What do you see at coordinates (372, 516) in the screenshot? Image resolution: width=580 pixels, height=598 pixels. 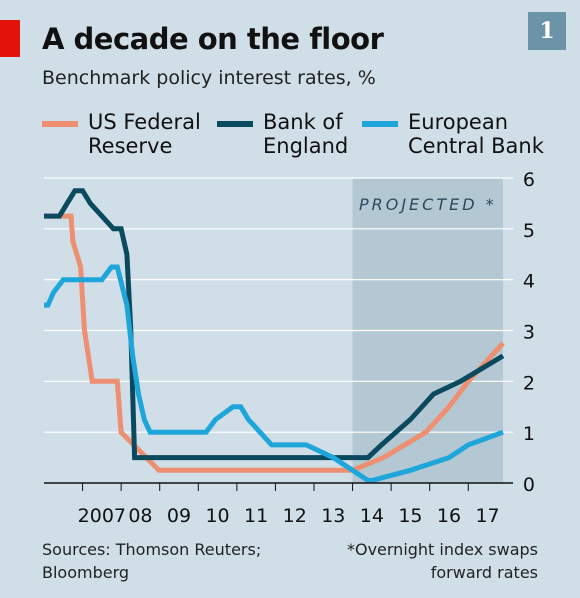 I see `x-tick-label: 14` at bounding box center [372, 516].